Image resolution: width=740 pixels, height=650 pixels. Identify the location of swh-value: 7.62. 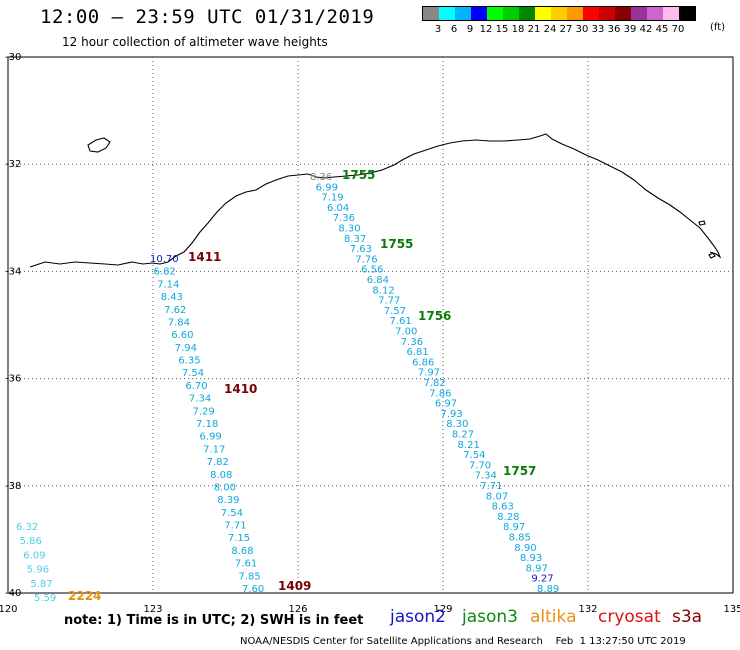
(175, 310).